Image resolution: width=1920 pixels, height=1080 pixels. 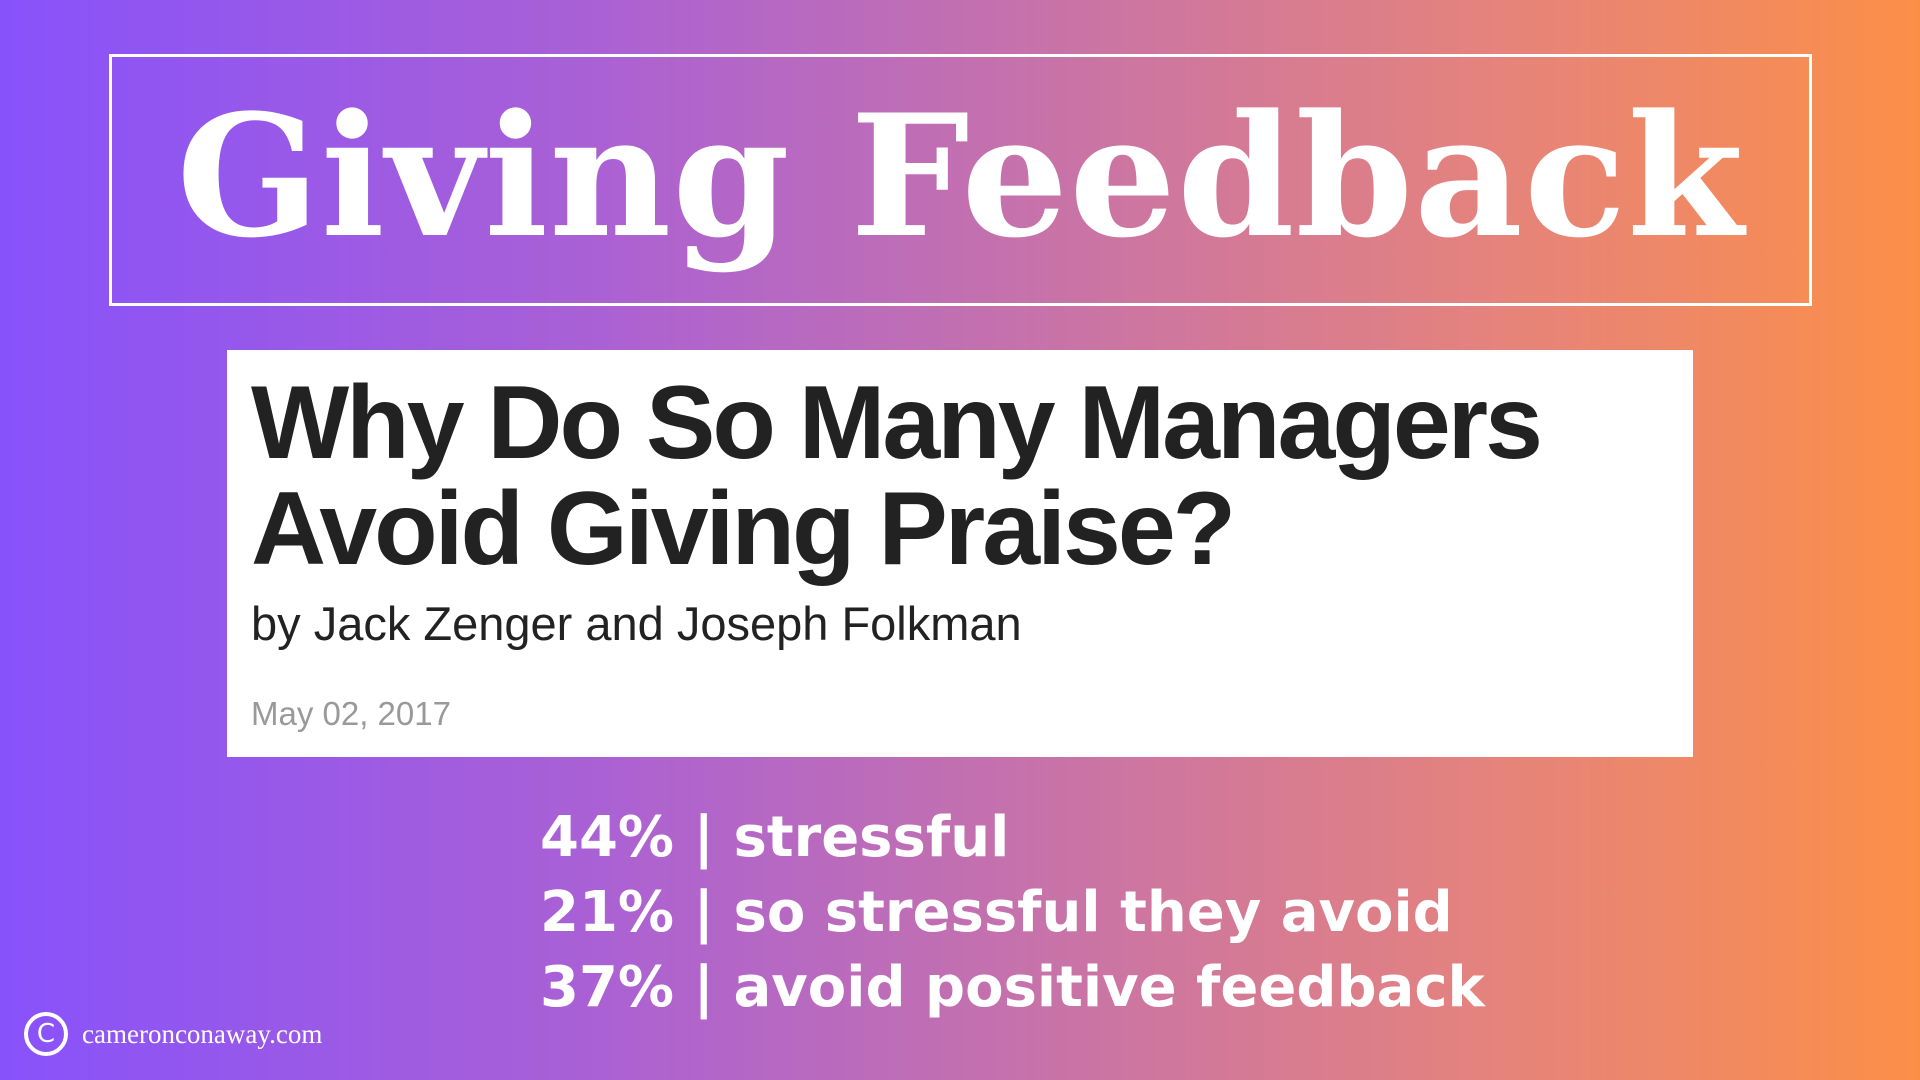 I want to click on copyright-icon: C, so click(x=46, y=1034).